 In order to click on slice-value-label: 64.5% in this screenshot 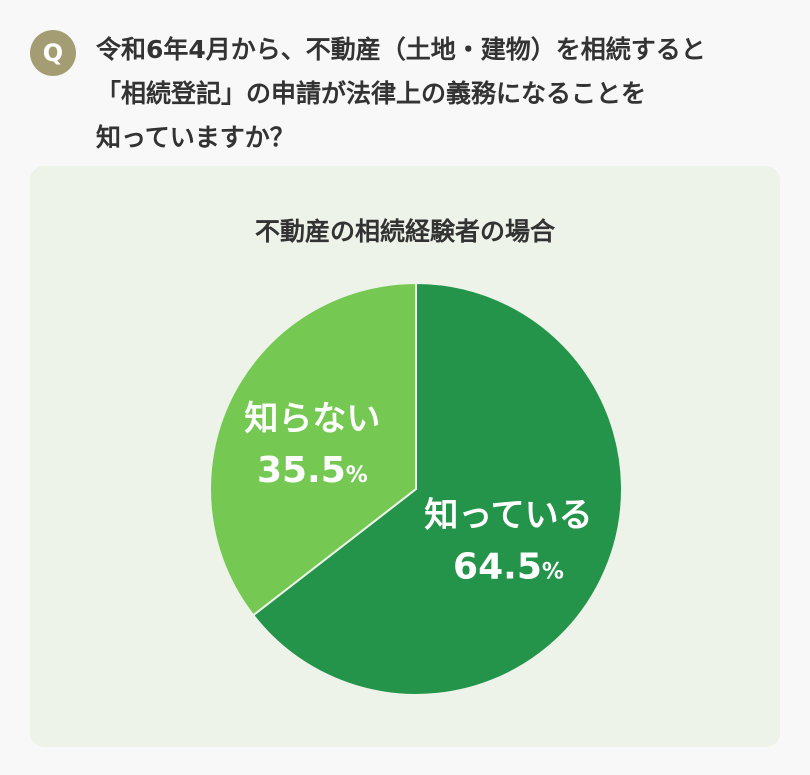, I will do `click(508, 566)`.